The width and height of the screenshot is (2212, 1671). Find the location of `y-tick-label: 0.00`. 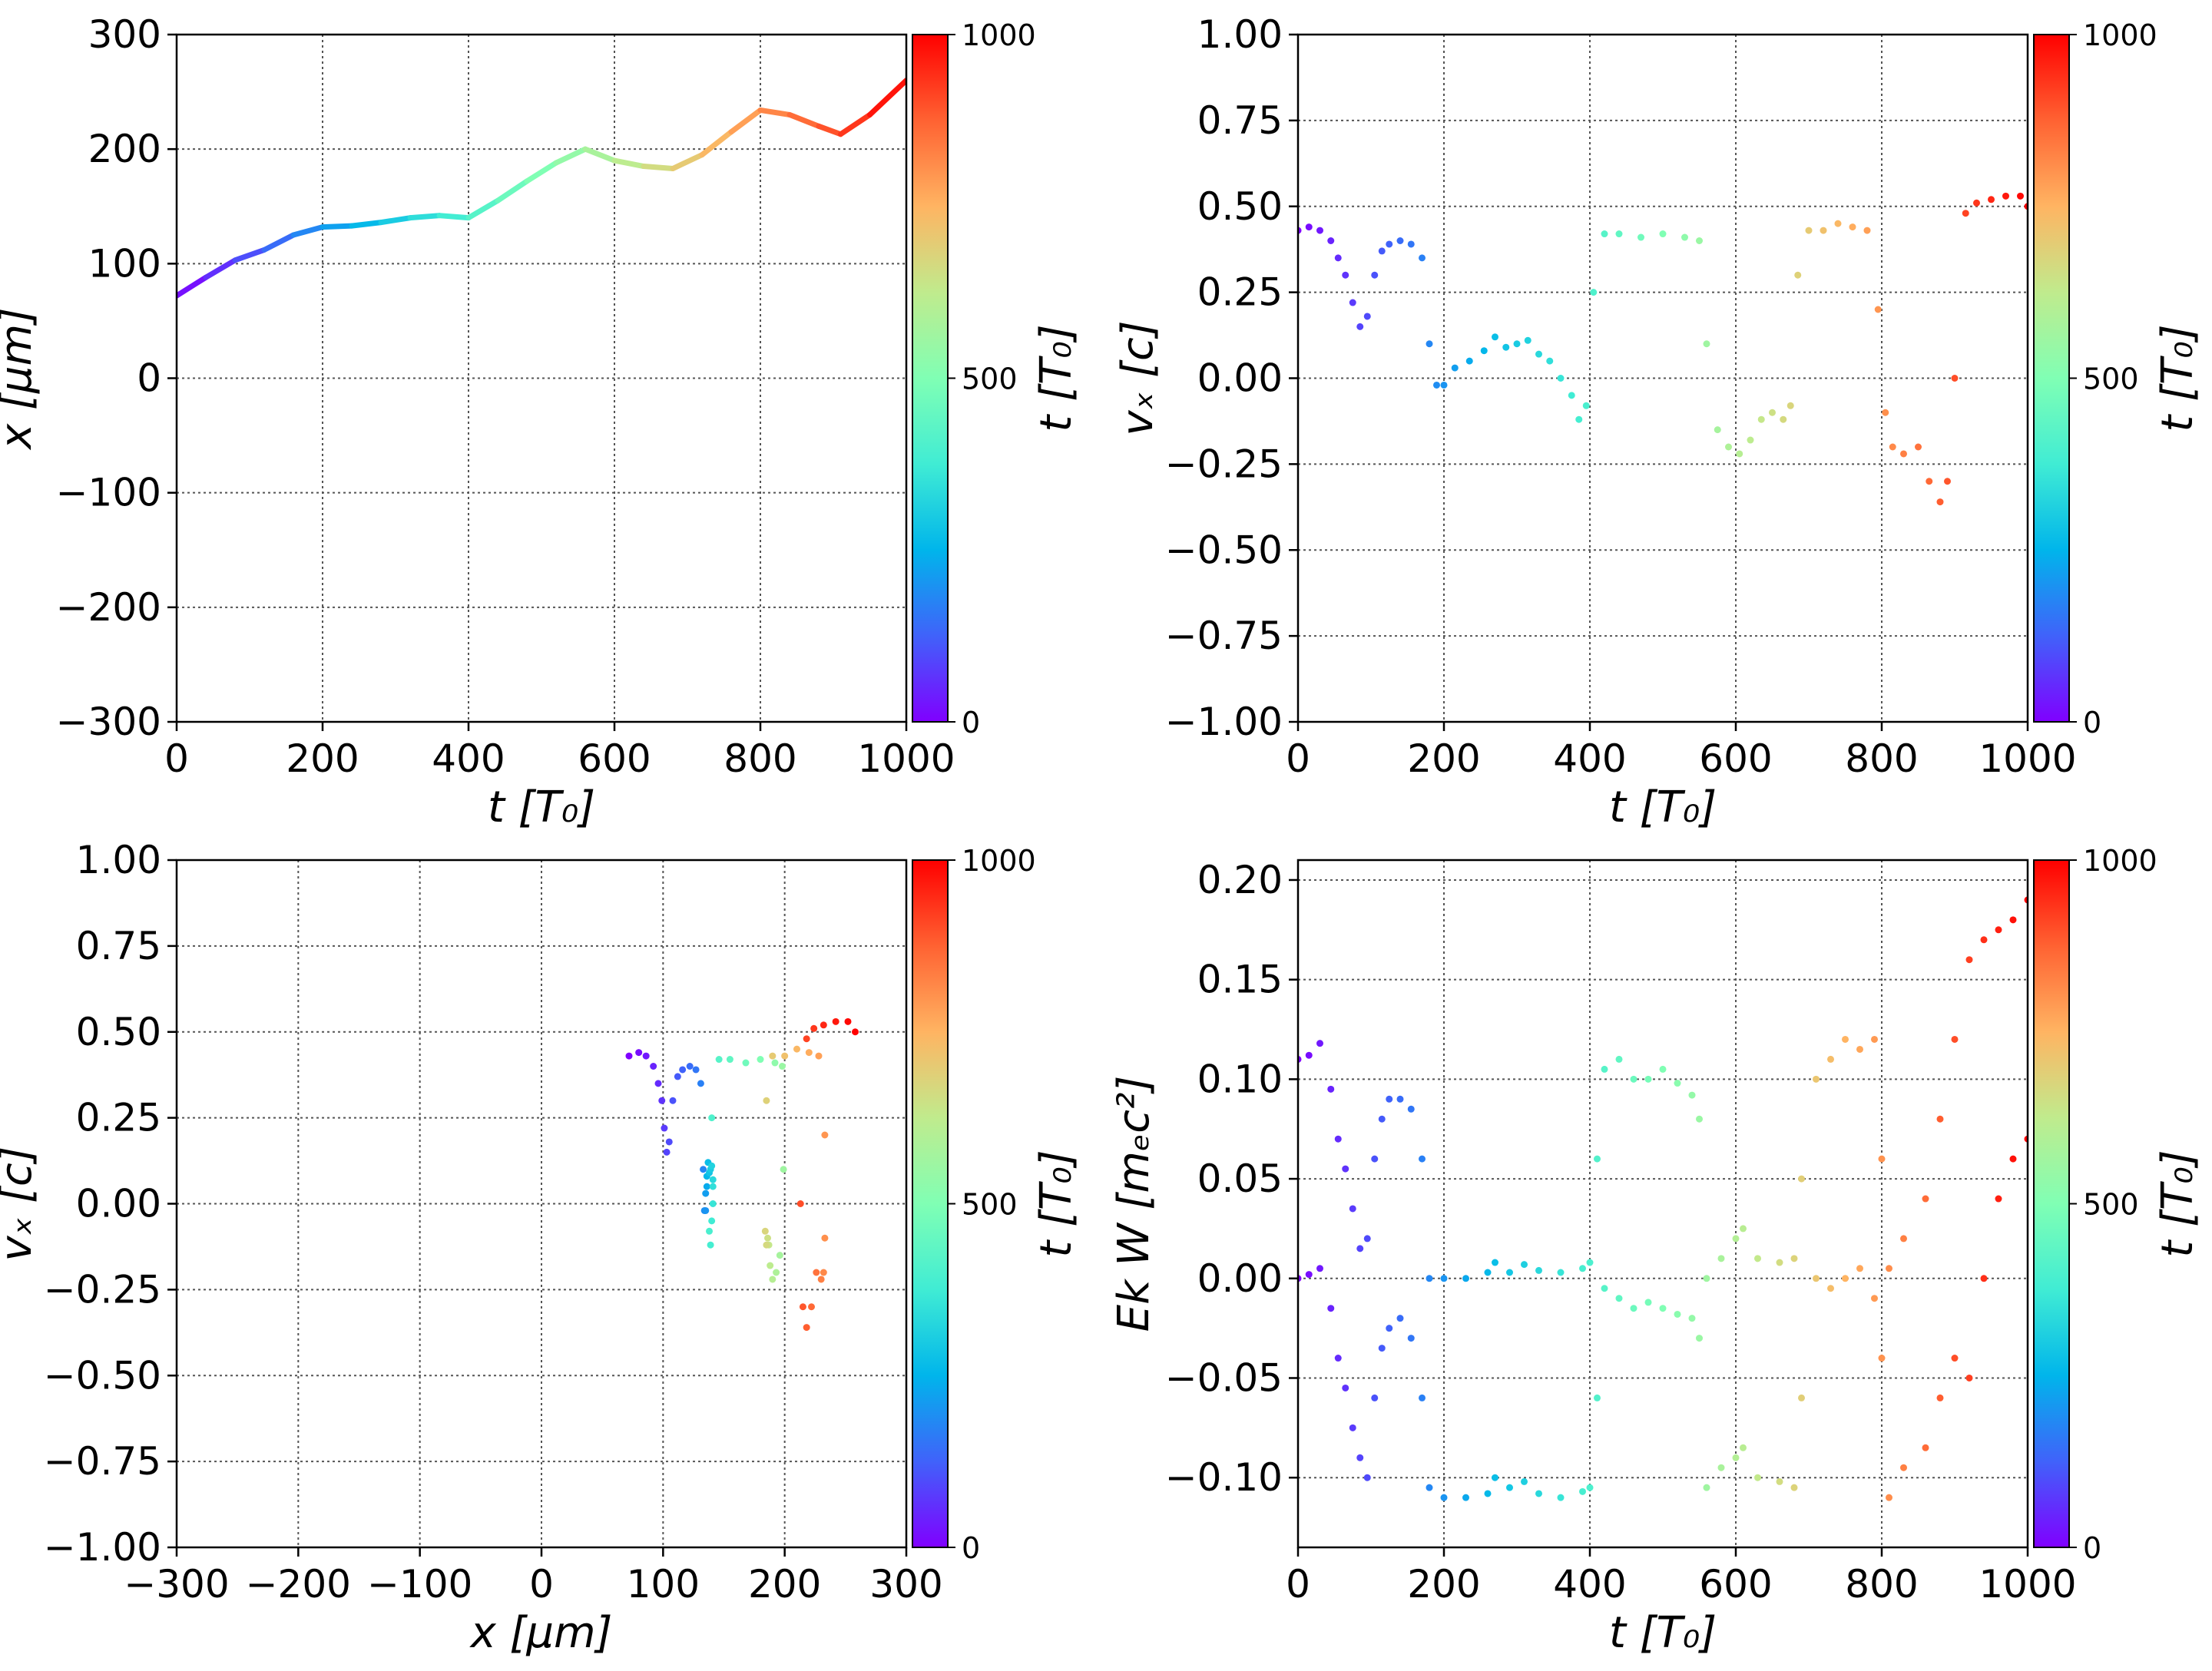

y-tick-label: 0.00 is located at coordinates (118, 1204).